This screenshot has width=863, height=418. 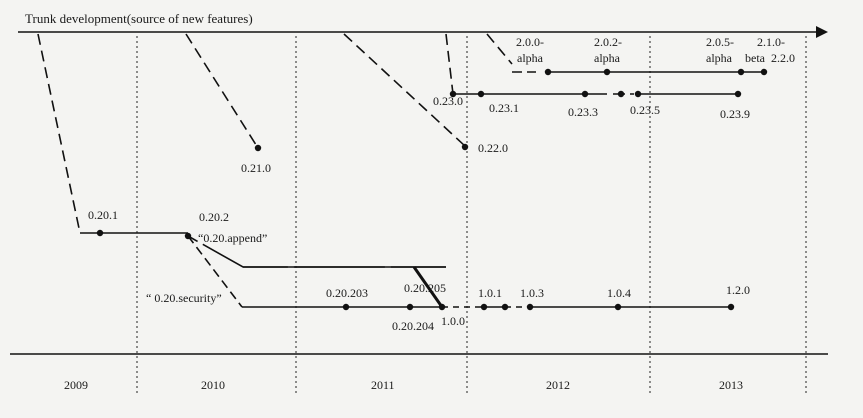 I want to click on label-0-20-205: 0.20.205, so click(x=425, y=288).